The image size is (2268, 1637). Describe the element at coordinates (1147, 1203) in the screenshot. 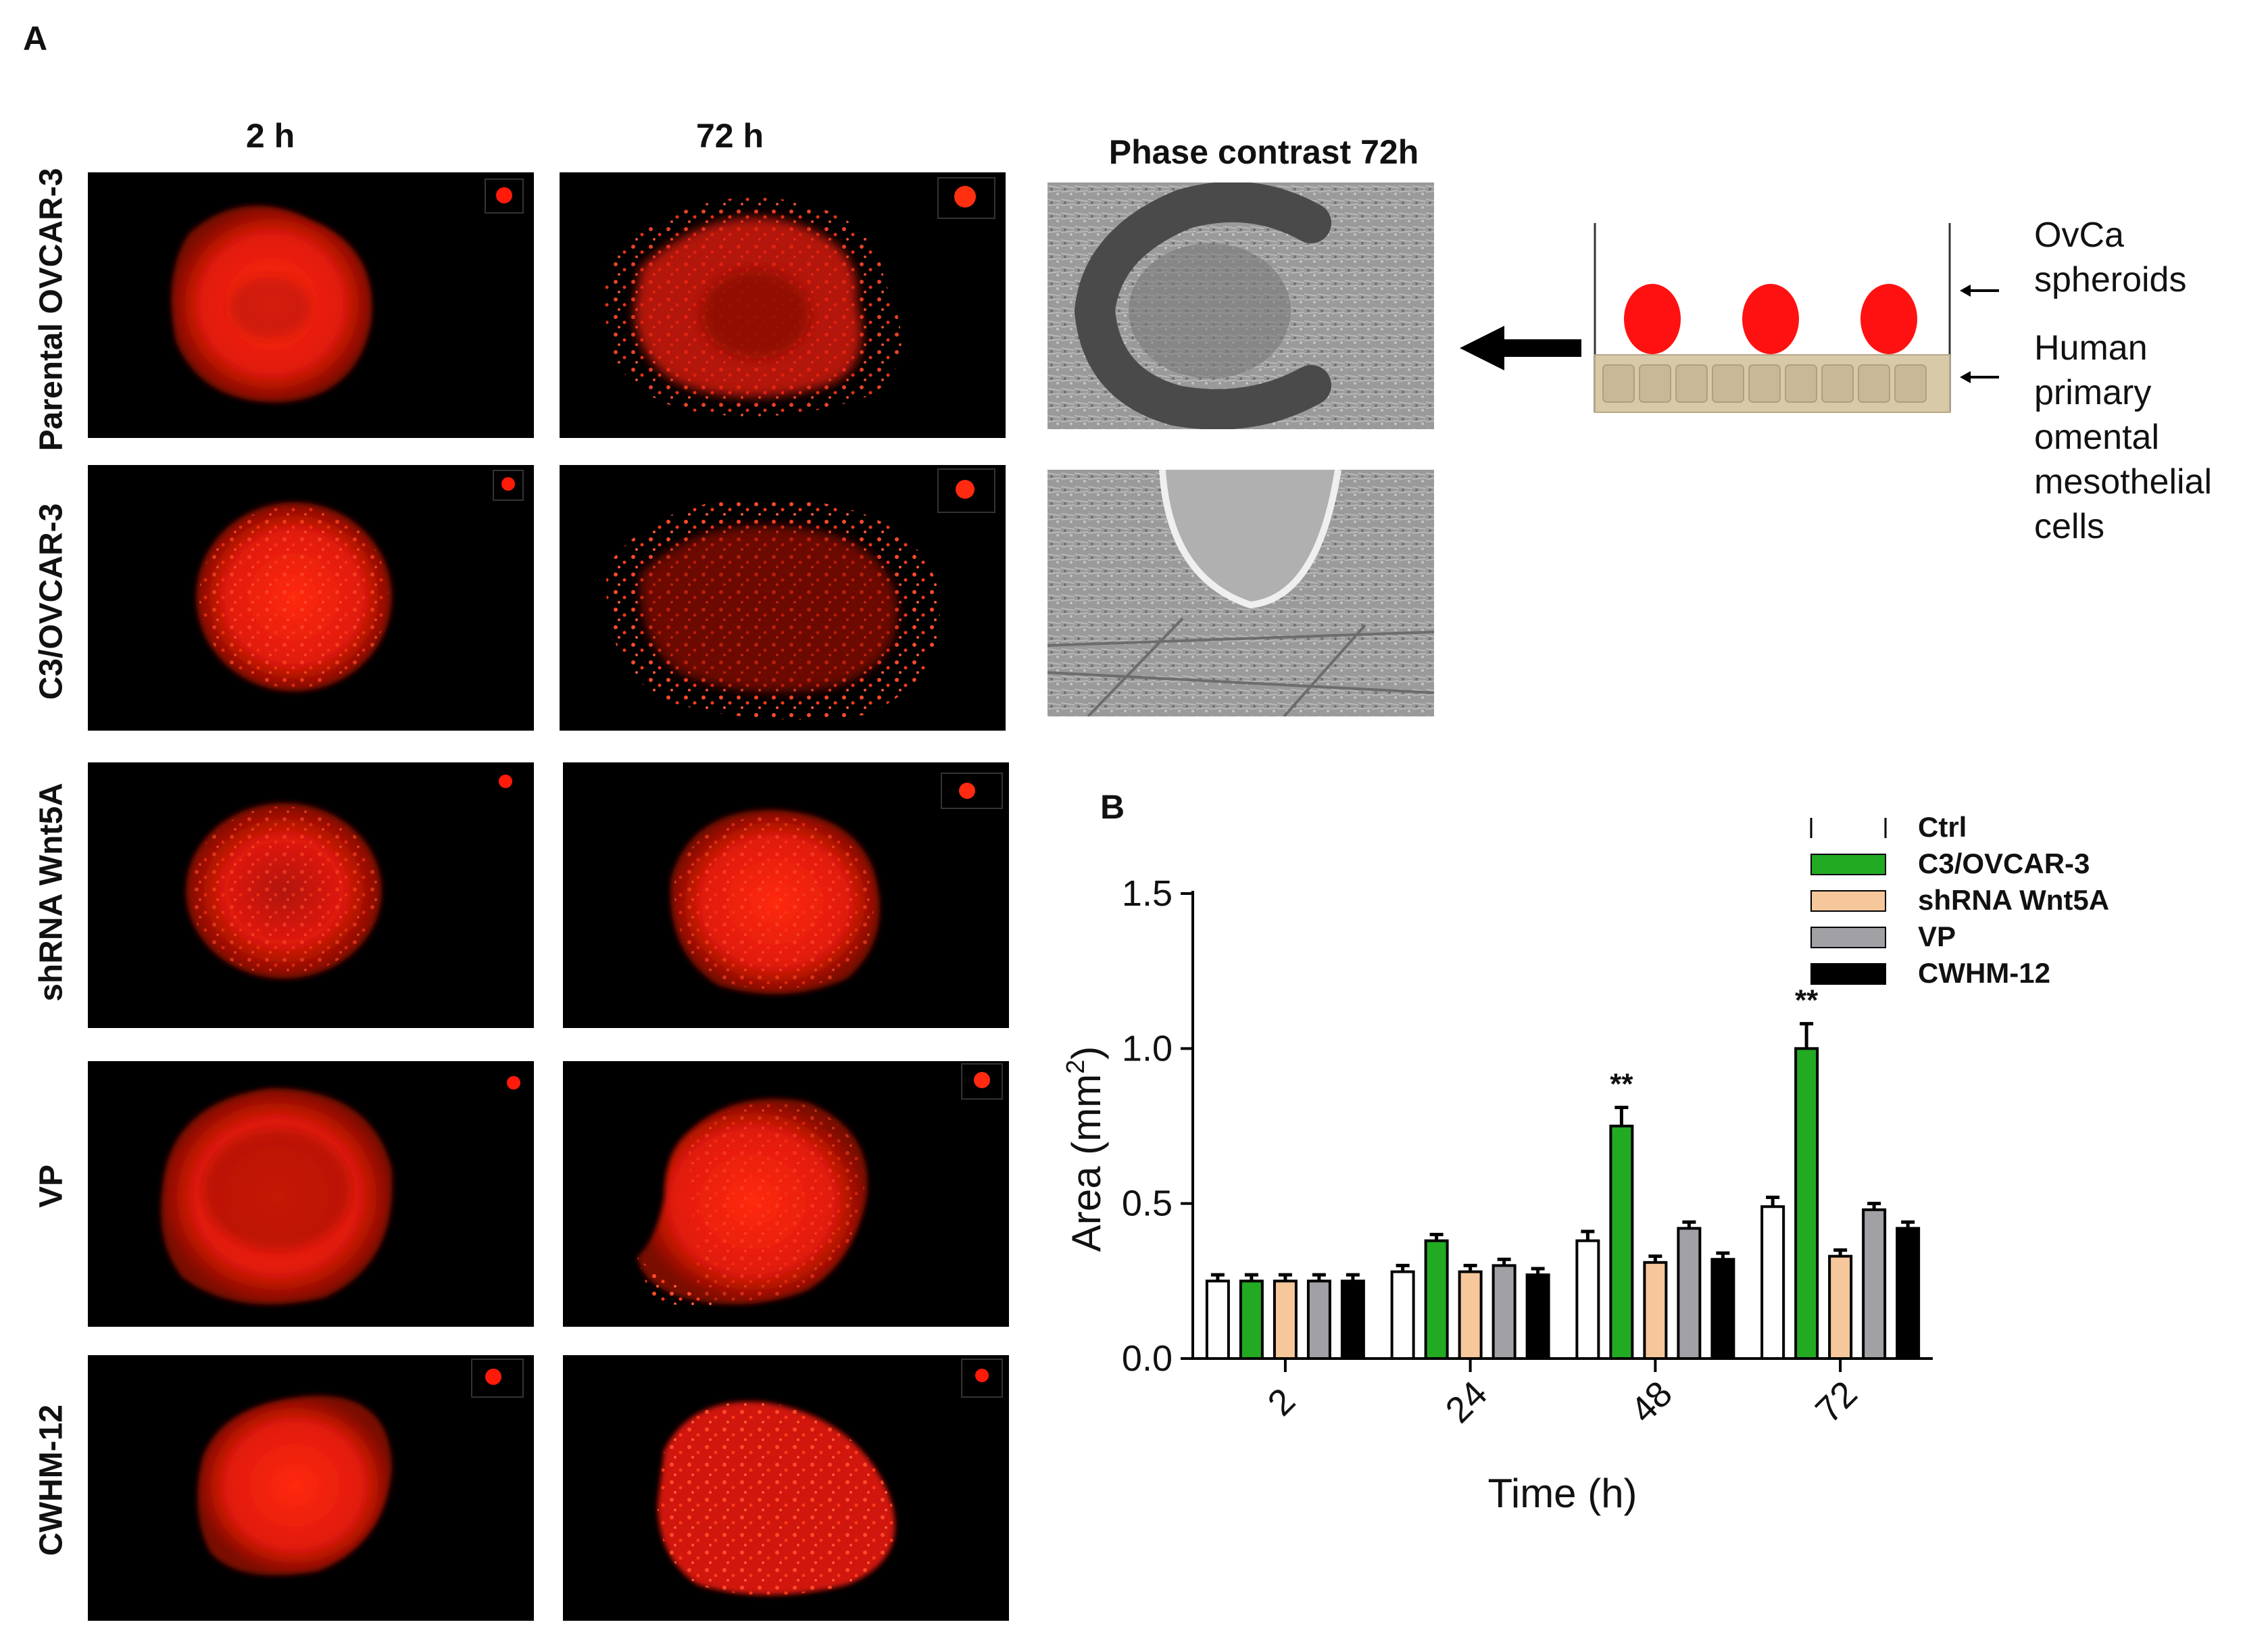

I see `y-tick-label: 0.5` at that location.